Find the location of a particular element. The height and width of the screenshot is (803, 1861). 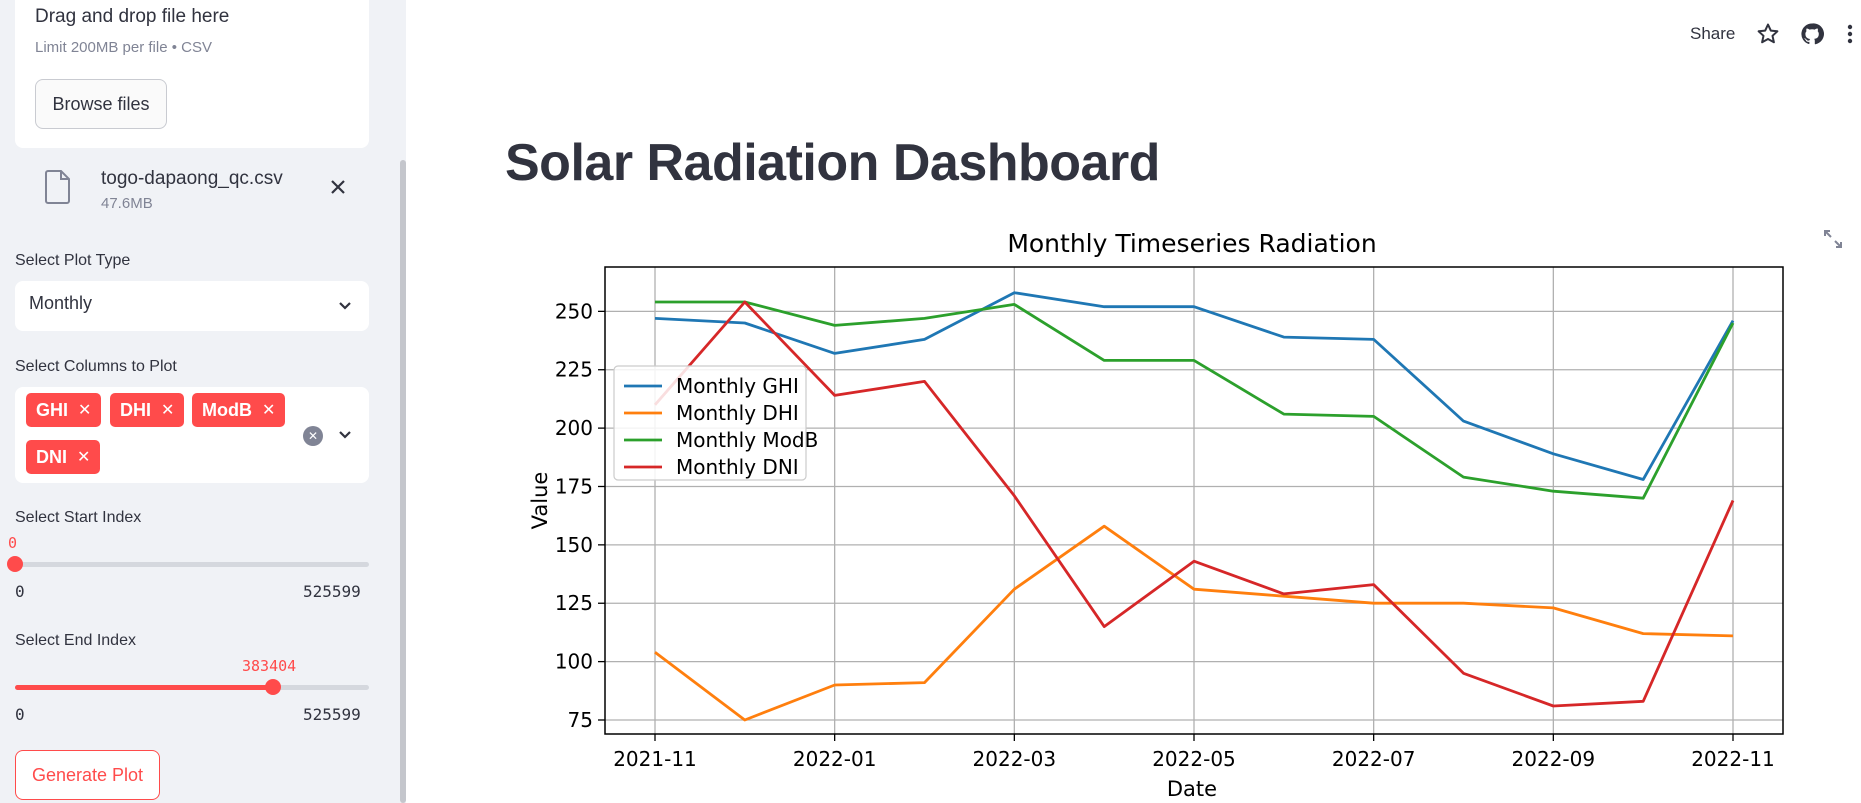

share-button: Share is located at coordinates (1713, 33).